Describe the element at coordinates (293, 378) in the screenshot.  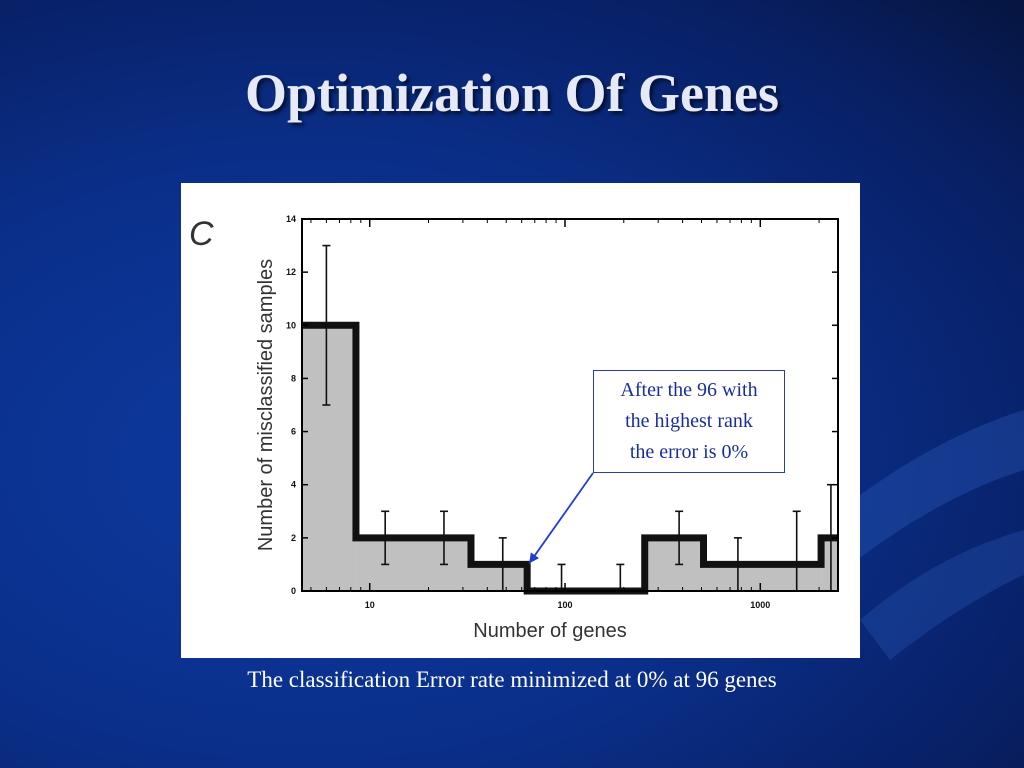
I see `y-tick-label: 8` at that location.